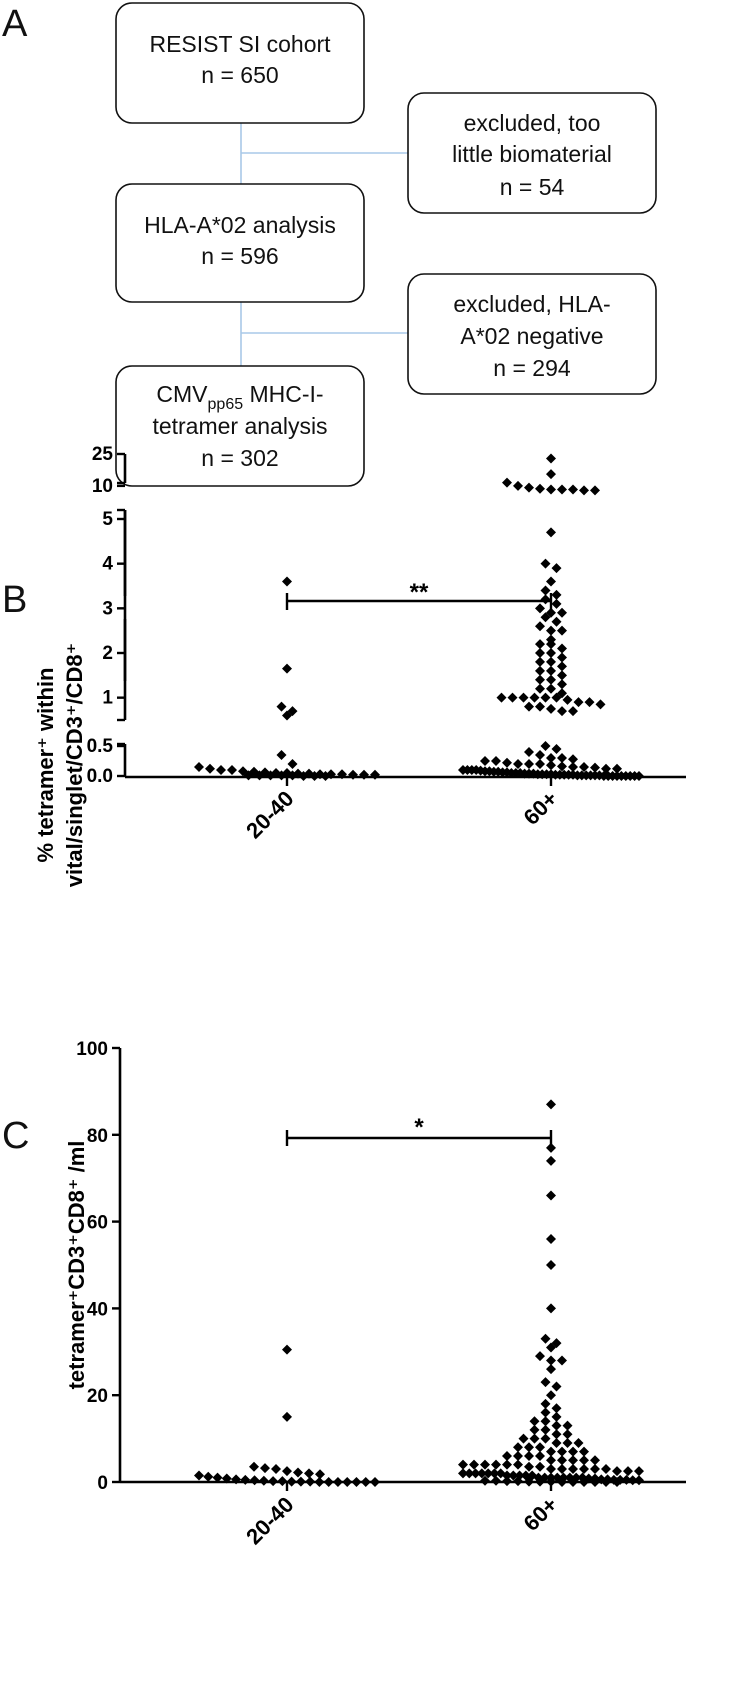 This screenshot has height=1697, width=746. Describe the element at coordinates (97, 1396) in the screenshot. I see `chart-c-y-tick-label: 20` at that location.